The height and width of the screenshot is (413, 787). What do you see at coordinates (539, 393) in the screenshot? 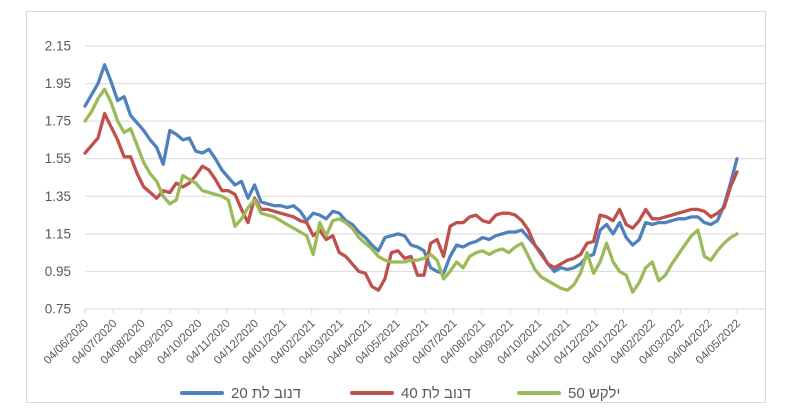
I see `legend-line-marker-green` at bounding box center [539, 393].